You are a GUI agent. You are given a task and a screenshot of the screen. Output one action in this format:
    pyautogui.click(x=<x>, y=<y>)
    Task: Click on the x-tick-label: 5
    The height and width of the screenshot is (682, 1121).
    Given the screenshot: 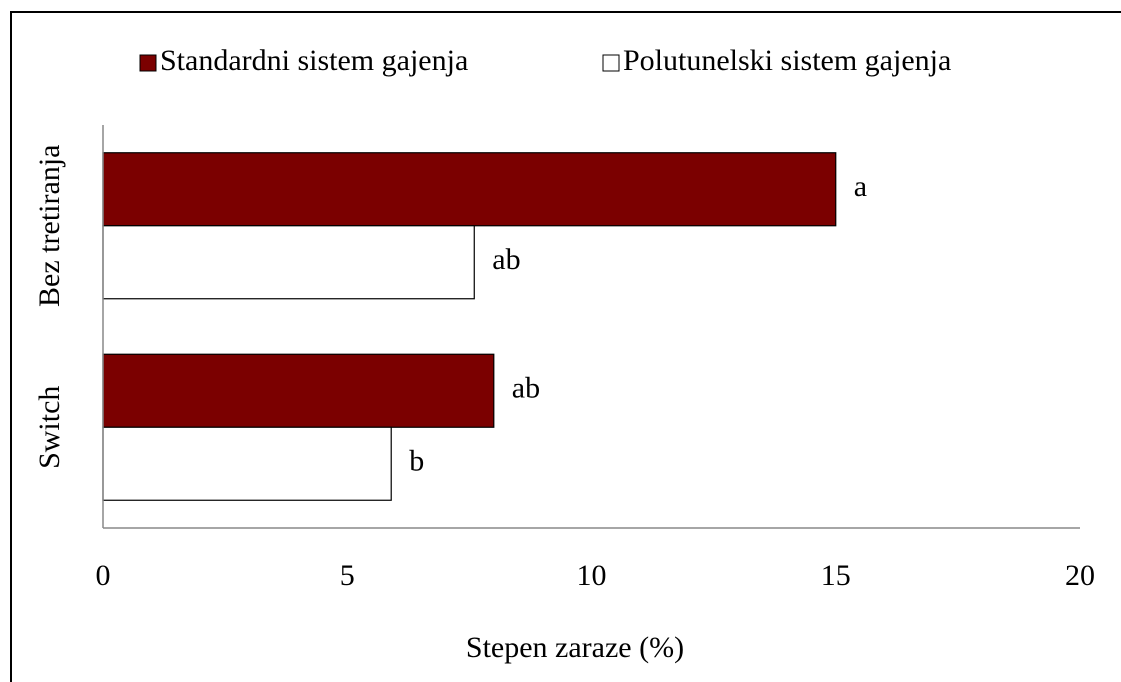 What is the action you would take?
    pyautogui.click(x=347, y=575)
    